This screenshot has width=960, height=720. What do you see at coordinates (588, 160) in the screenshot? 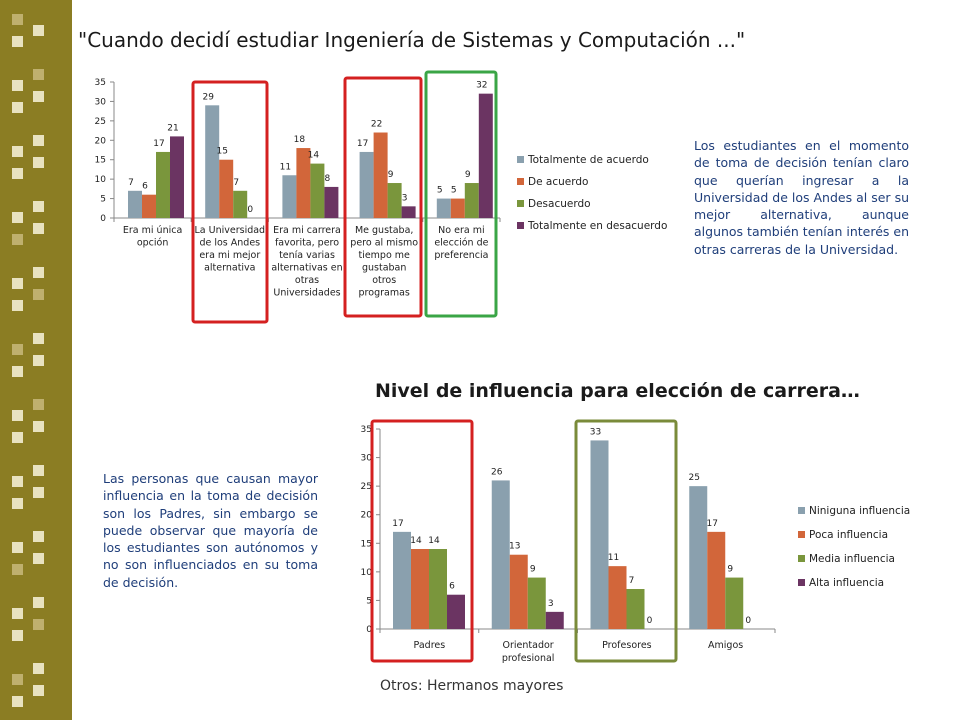
I see `legend-label: Totalmente de acuerdo` at bounding box center [588, 160].